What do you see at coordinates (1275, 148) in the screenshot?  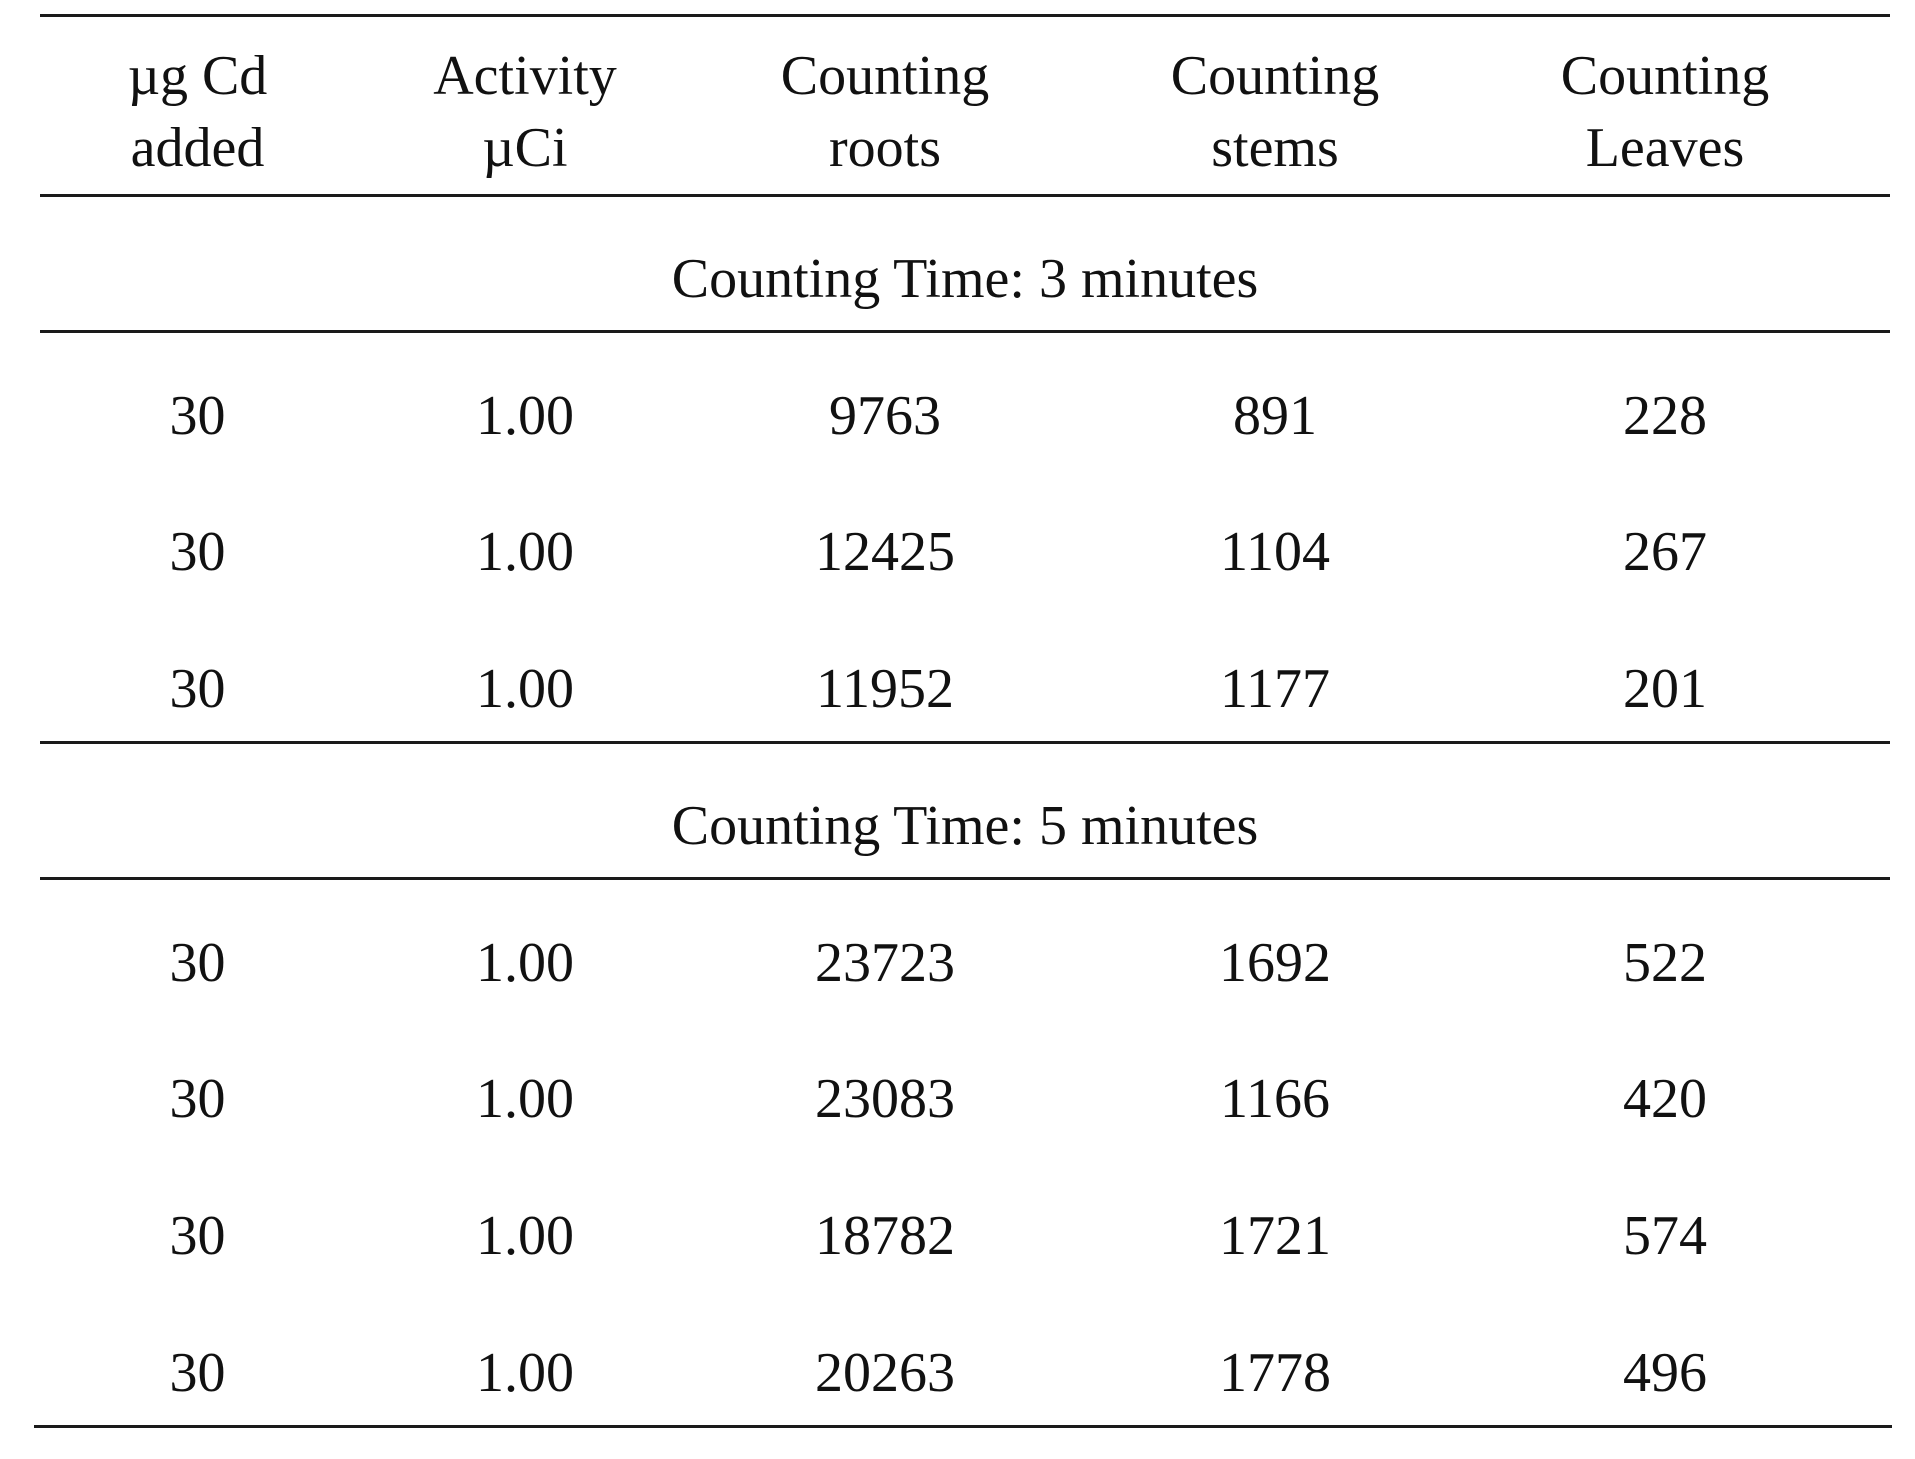 I see `header-counting-stems-line2: stems` at bounding box center [1275, 148].